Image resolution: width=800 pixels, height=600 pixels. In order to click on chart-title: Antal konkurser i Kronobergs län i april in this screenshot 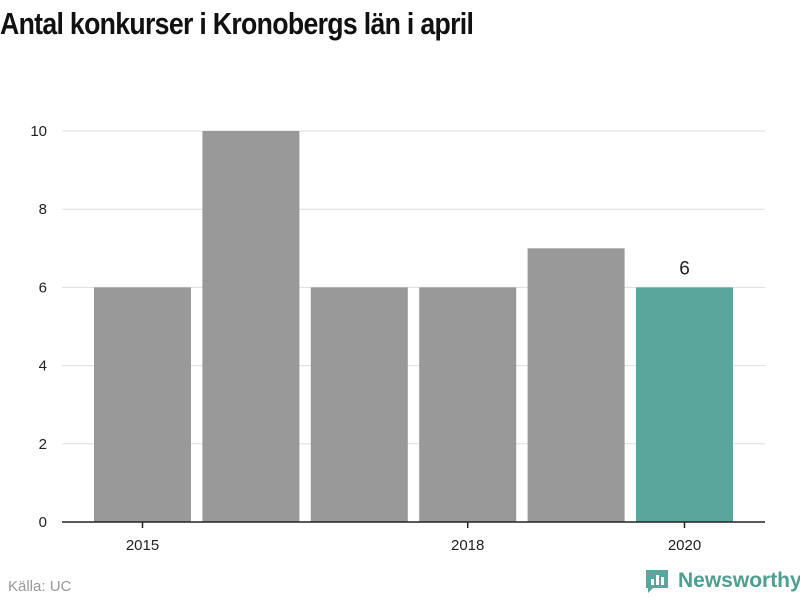, I will do `click(237, 23)`.